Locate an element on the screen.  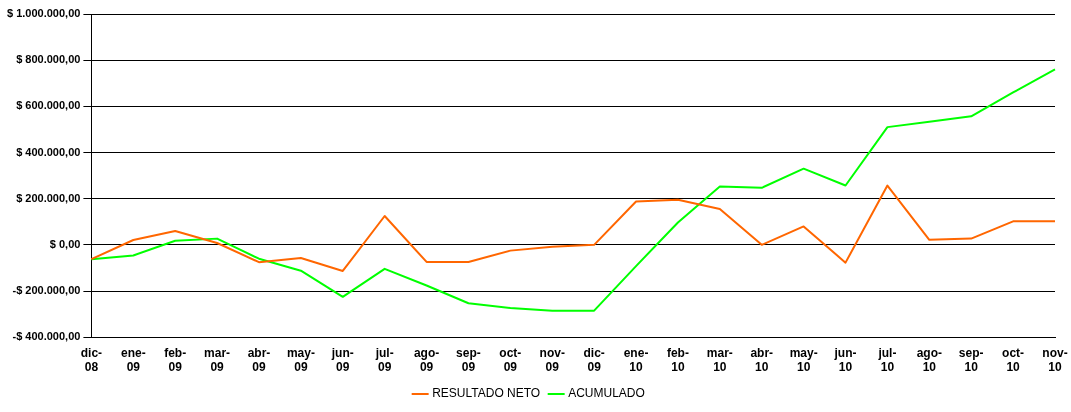
x-tick-label: jun-10 is located at coordinates (845, 360).